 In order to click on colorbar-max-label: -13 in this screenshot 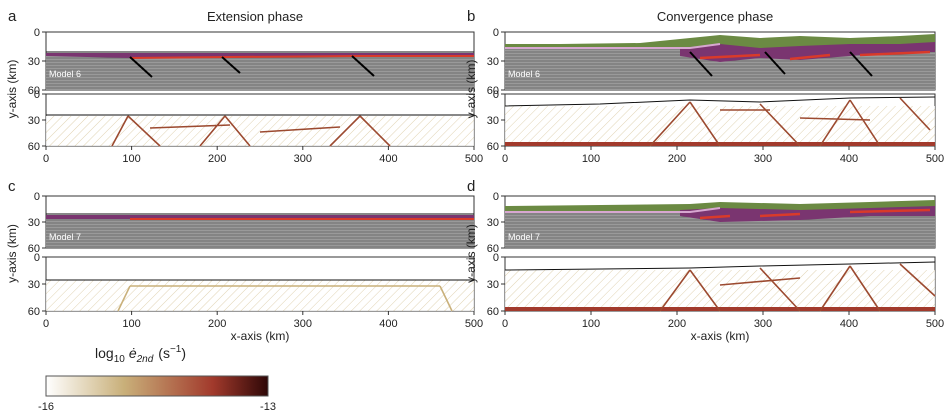, I will do `click(268, 407)`.